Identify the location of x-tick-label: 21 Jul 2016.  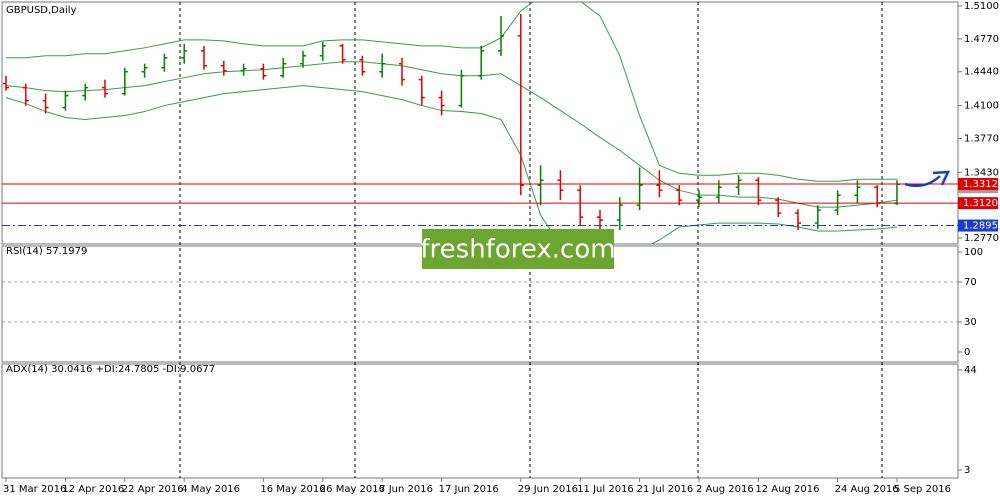
(665, 489).